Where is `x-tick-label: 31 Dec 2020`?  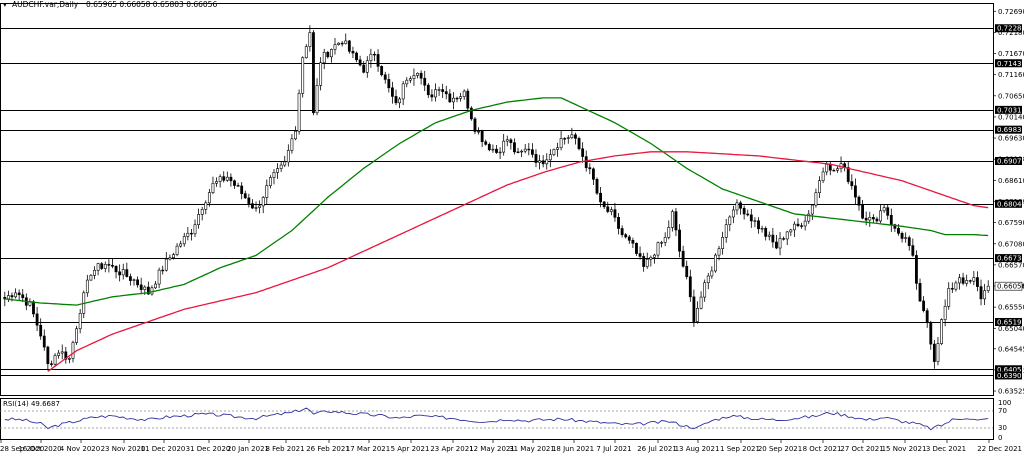
x-tick-label: 31 Dec 2020 is located at coordinates (208, 449).